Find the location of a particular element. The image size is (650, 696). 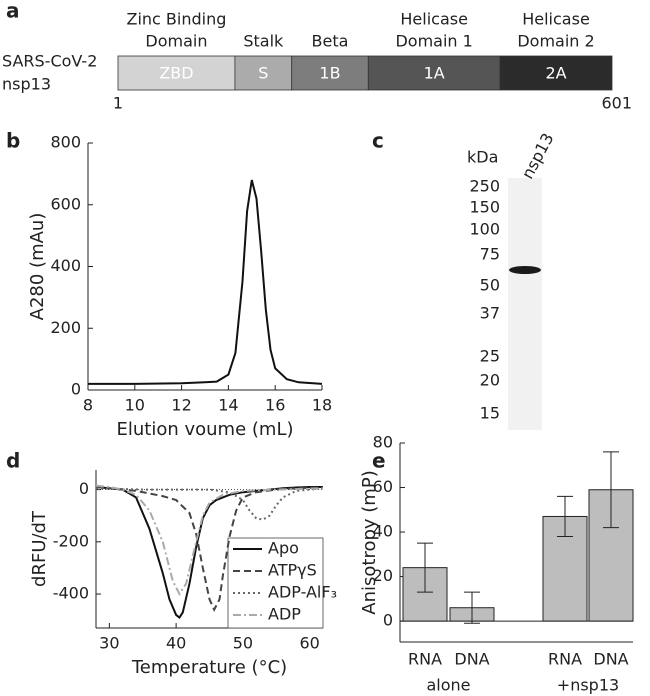

residue-start: 1 is located at coordinates (118, 103).